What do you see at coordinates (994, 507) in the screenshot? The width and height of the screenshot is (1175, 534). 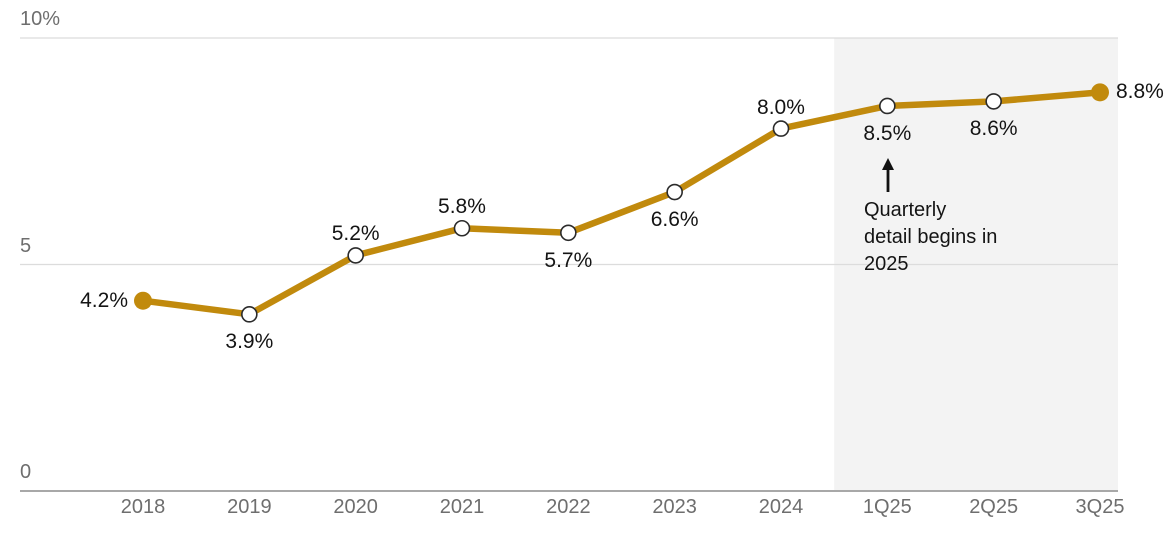 I see `x-tick-label: 2Q25` at bounding box center [994, 507].